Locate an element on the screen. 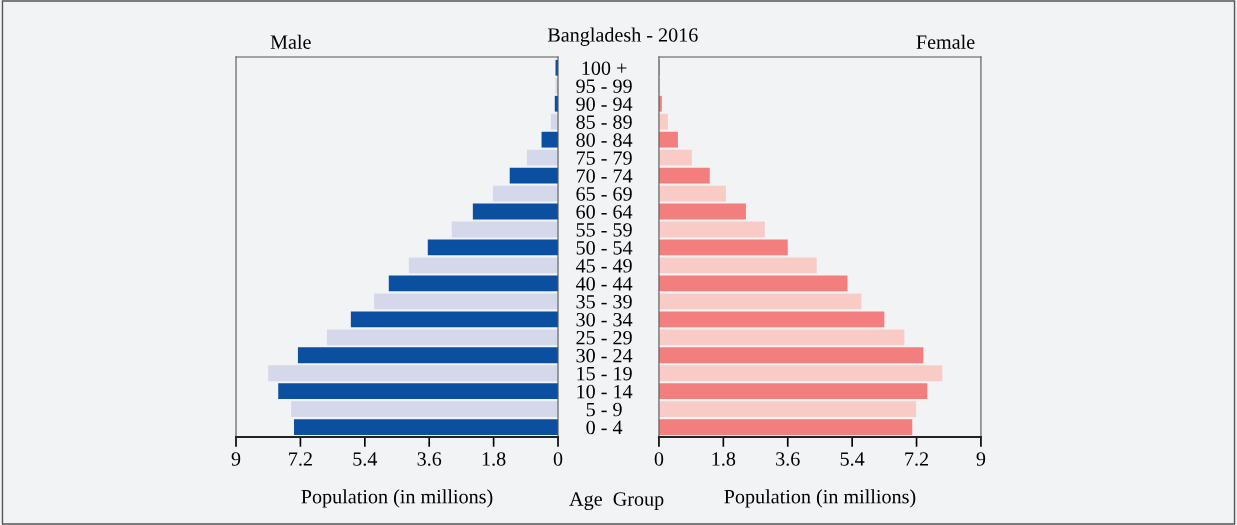 The image size is (1237, 525). y-tick-label: 50 - 54 is located at coordinates (604, 248).